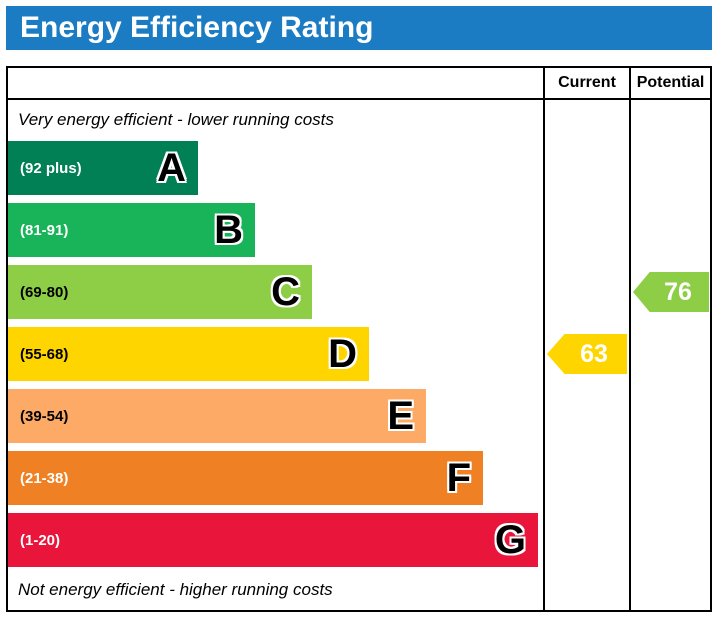 The width and height of the screenshot is (718, 619). Describe the element at coordinates (197, 27) in the screenshot. I see `page-title: Energy Efficiency Rating` at that location.